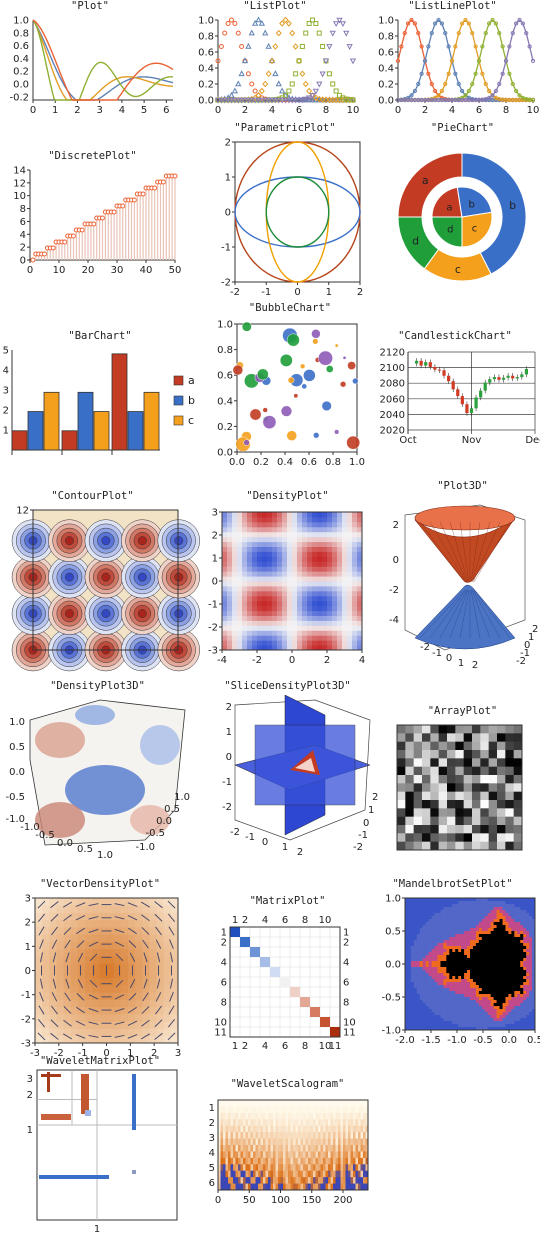 This screenshot has width=540, height=1243. I want to click on y-tick-label: 2080, so click(392, 384).